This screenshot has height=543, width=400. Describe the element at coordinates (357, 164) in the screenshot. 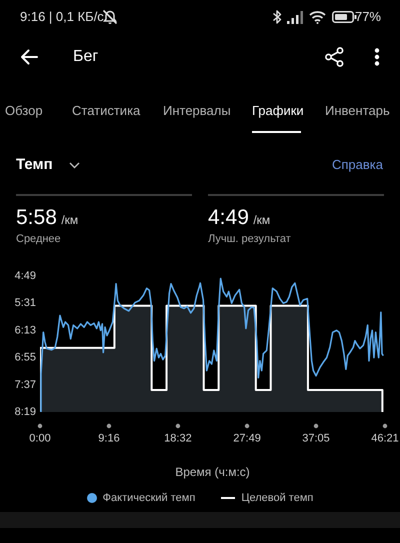

I see `text: Справка` at that location.